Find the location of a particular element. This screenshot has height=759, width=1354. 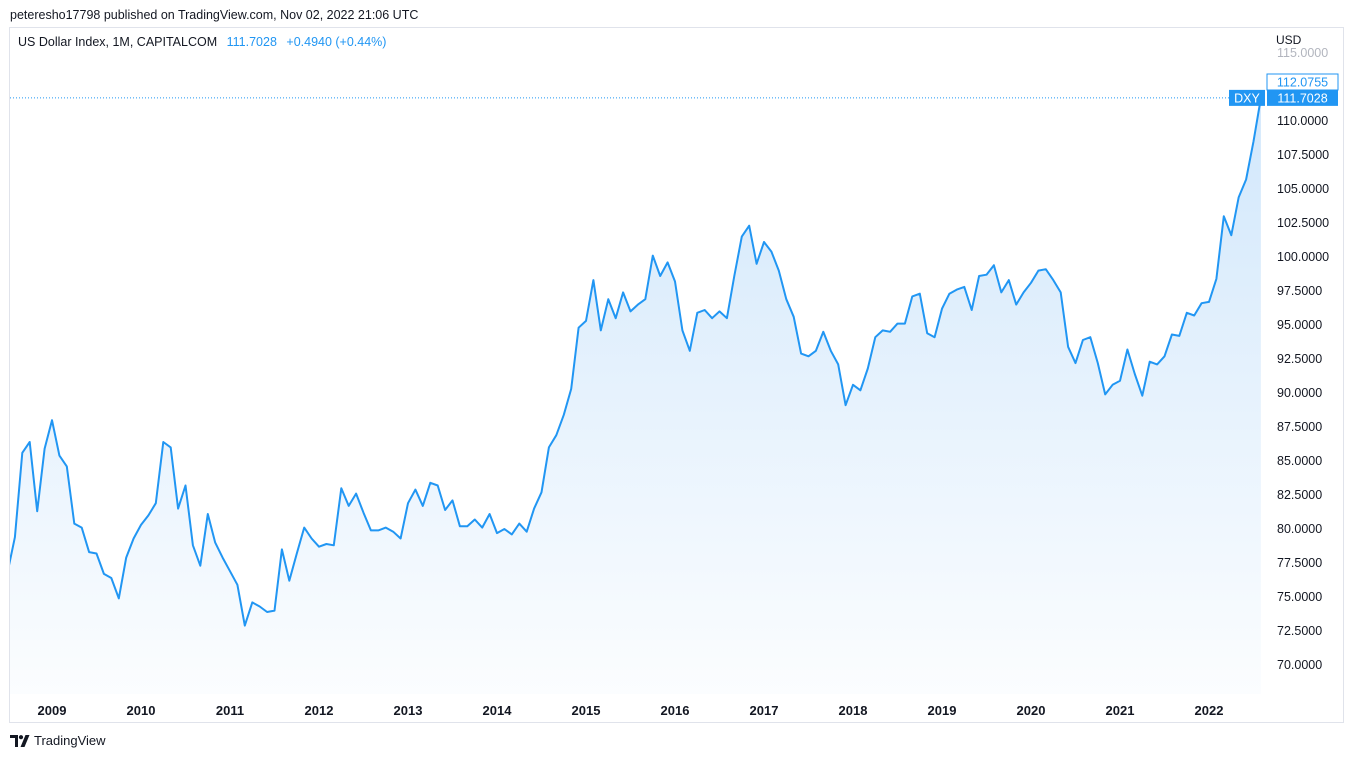

y-tick-label: 97.5000 is located at coordinates (1299, 291).